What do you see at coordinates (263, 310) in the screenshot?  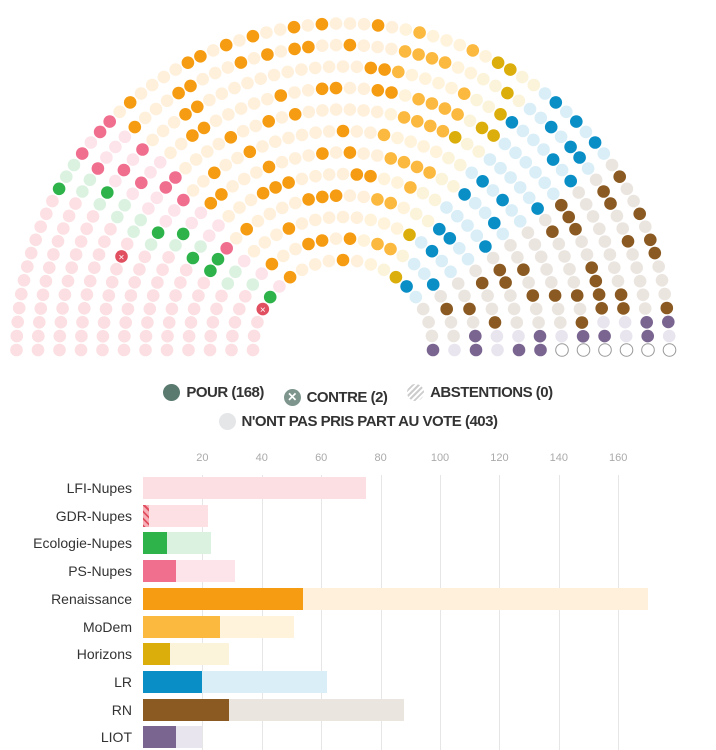 I see `seat-contre-x-icon: ×` at bounding box center [263, 310].